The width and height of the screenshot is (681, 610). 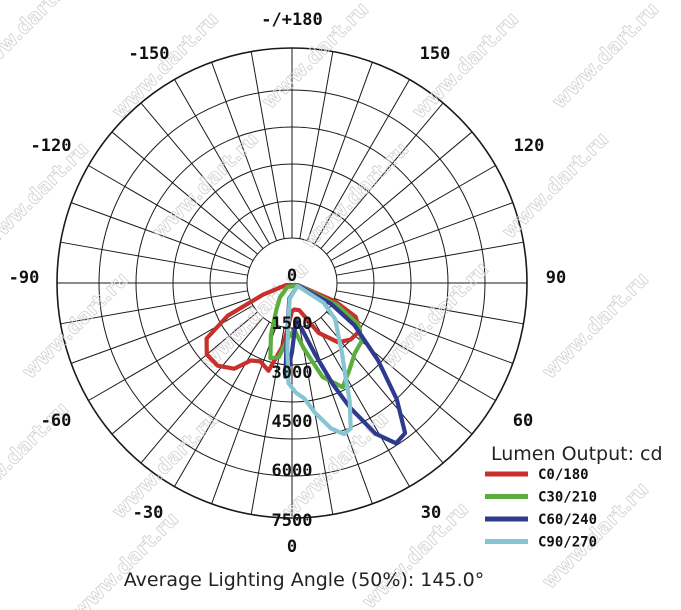 I want to click on radial-tick-label: 4500, so click(x=292, y=422).